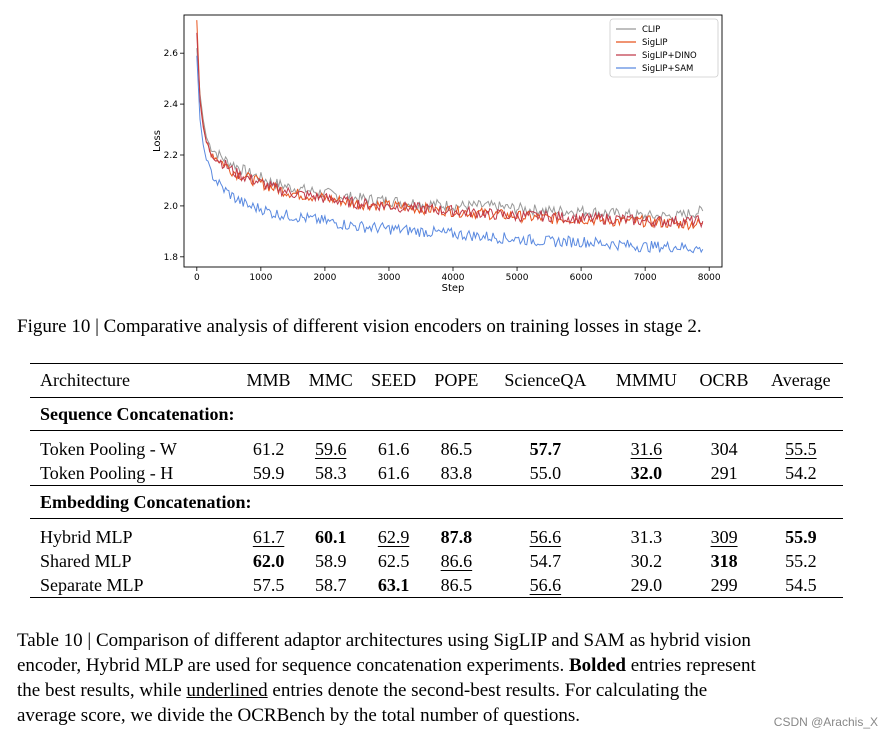 This screenshot has width=892, height=737. Describe the element at coordinates (324, 278) in the screenshot. I see `x-tick-label: 2000` at that location.